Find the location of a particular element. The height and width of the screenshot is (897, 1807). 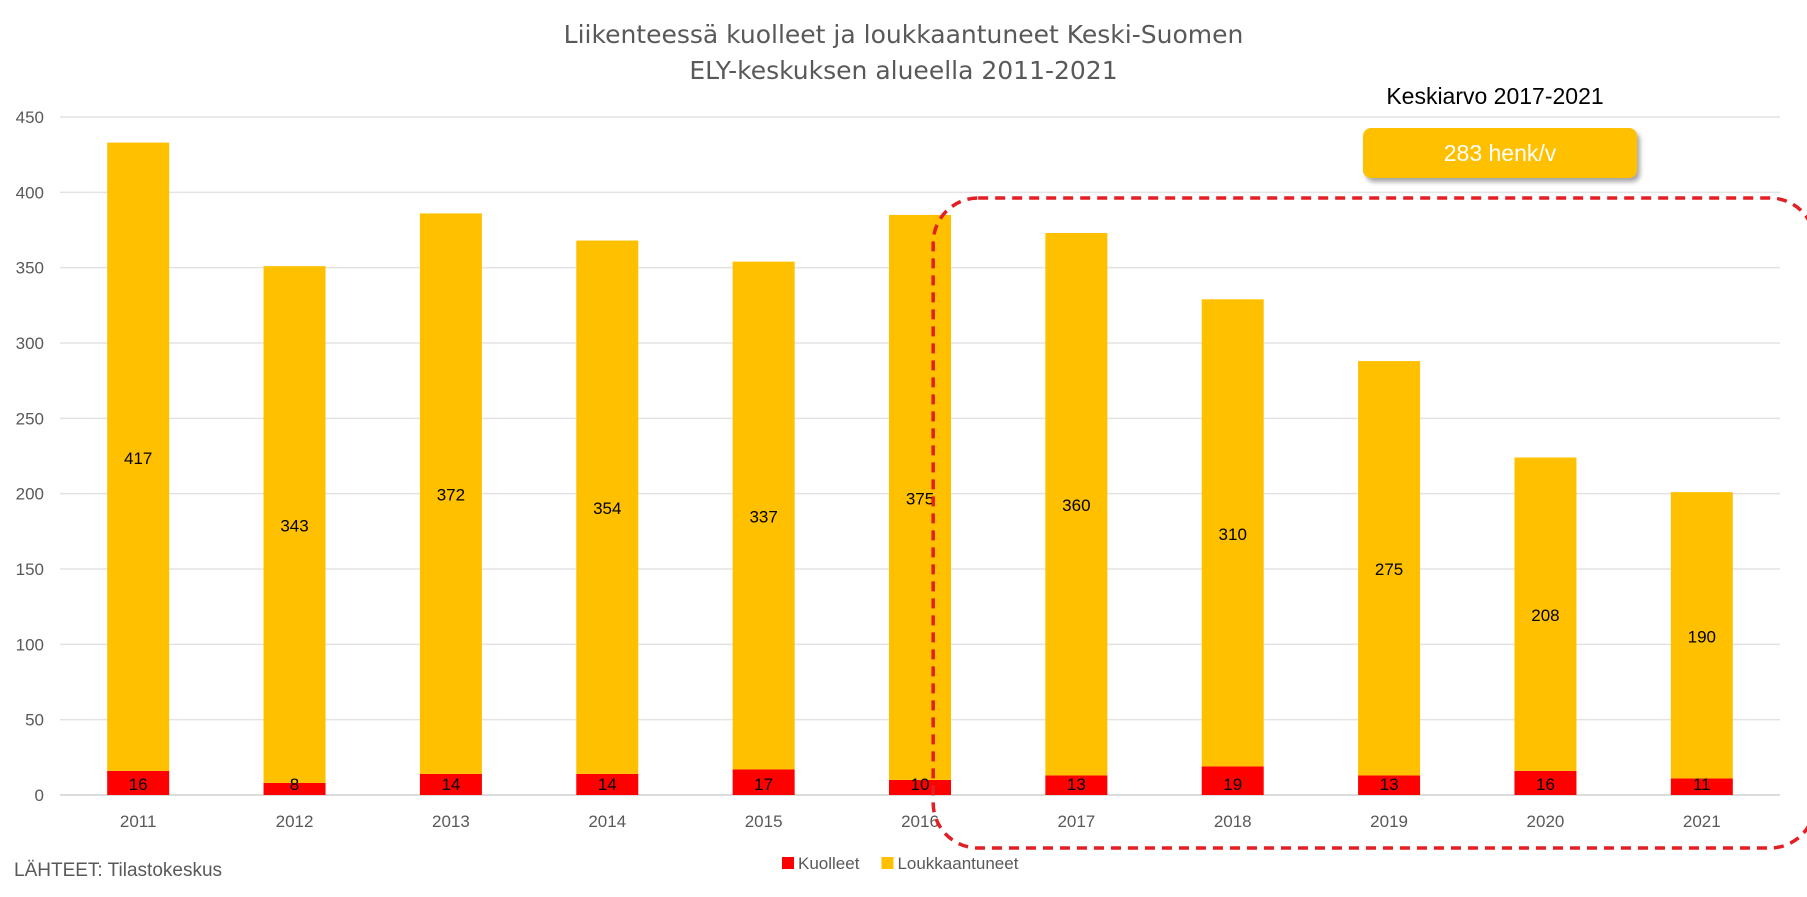

y-tick-label: 100 is located at coordinates (30, 644).